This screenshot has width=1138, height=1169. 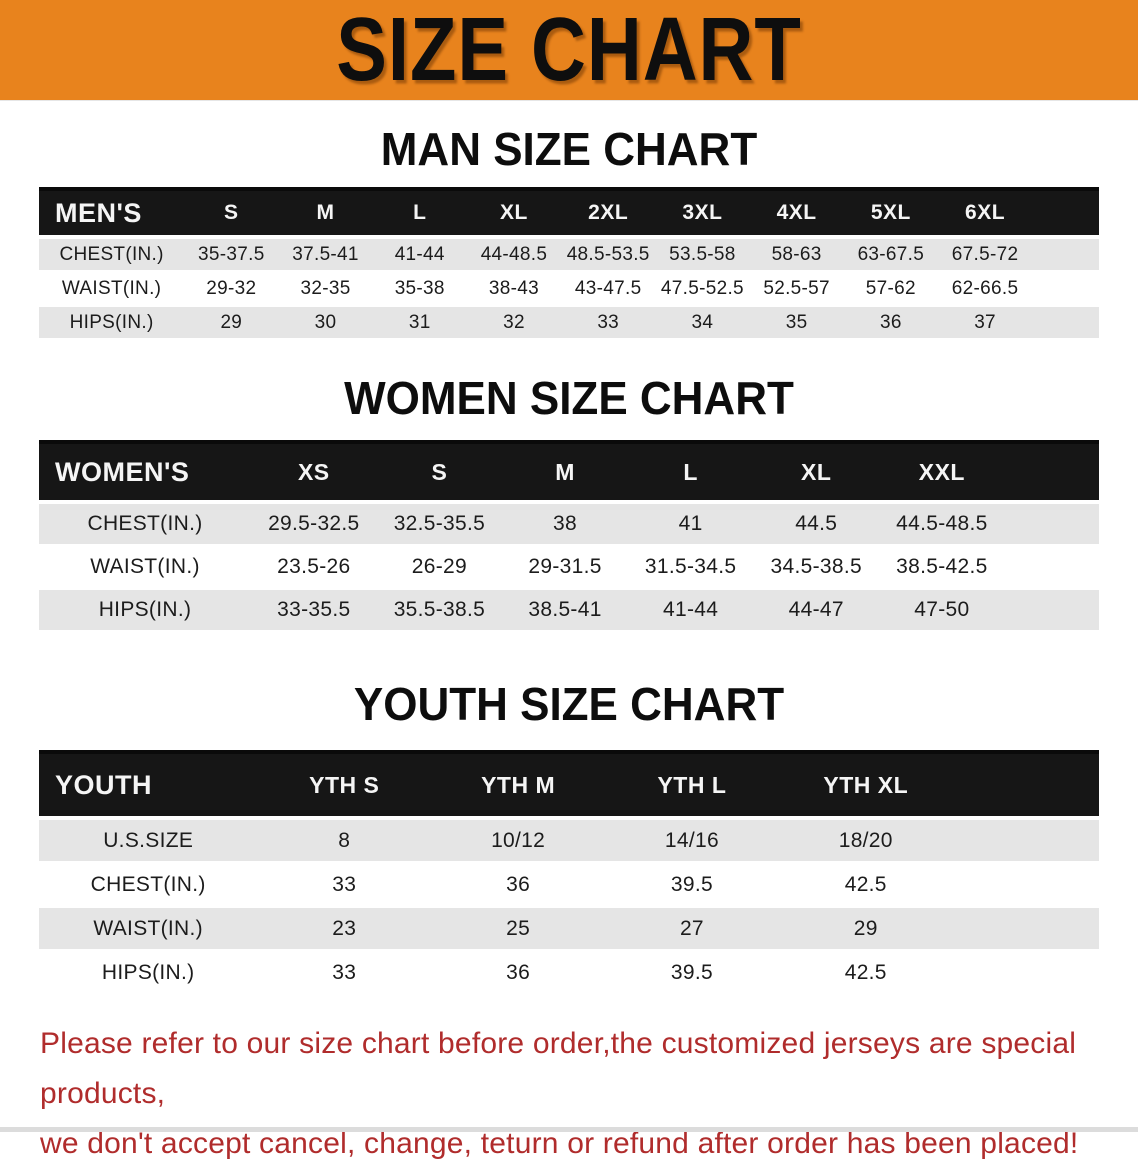 What do you see at coordinates (985, 288) in the screenshot?
I see `size-value: 62-66.5` at bounding box center [985, 288].